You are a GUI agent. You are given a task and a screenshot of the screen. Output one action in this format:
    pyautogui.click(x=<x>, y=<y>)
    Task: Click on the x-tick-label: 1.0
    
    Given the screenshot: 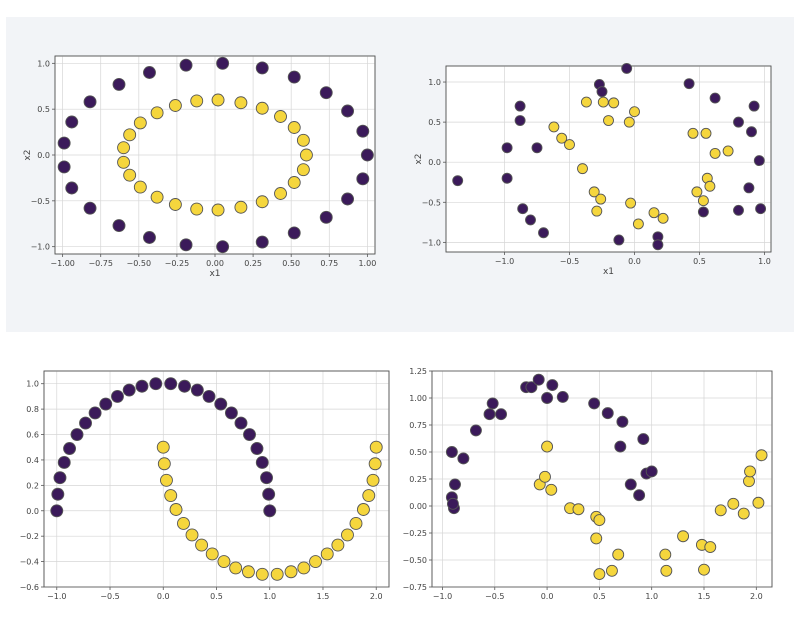 What is the action you would take?
    pyautogui.click(x=269, y=596)
    